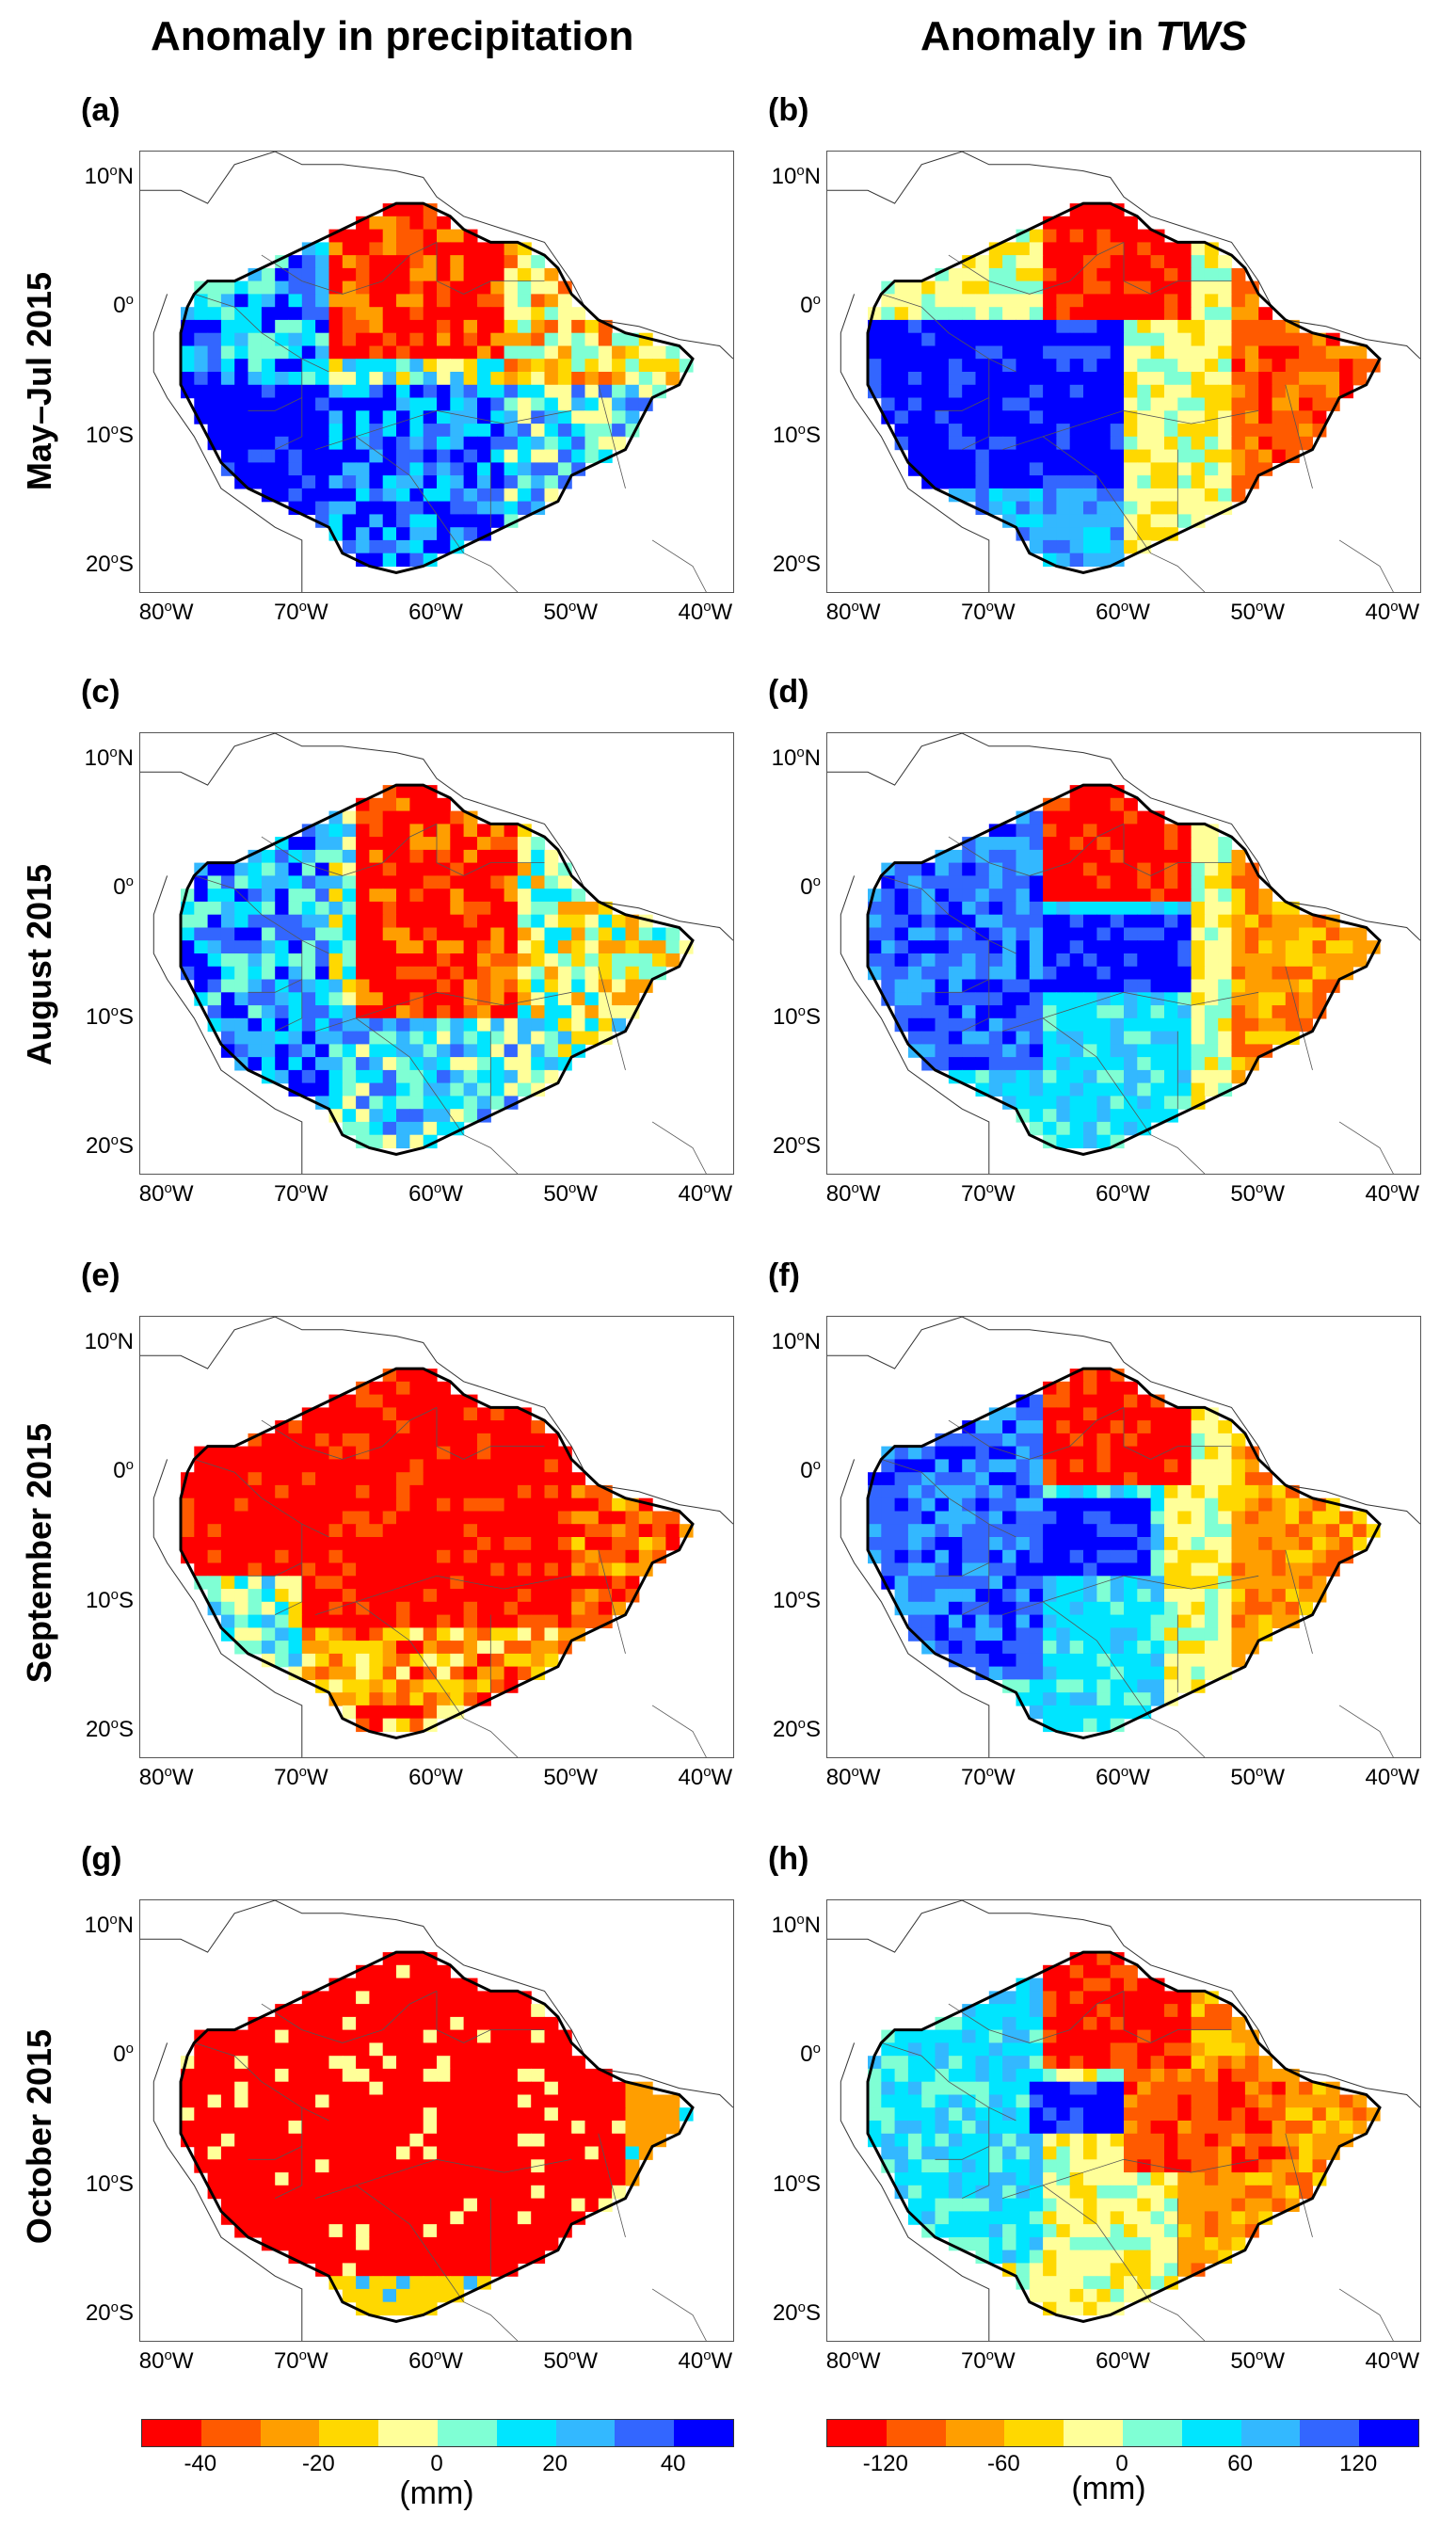 The image size is (1456, 2530). Describe the element at coordinates (436, 837) in the screenshot. I see `coastline` at that location.